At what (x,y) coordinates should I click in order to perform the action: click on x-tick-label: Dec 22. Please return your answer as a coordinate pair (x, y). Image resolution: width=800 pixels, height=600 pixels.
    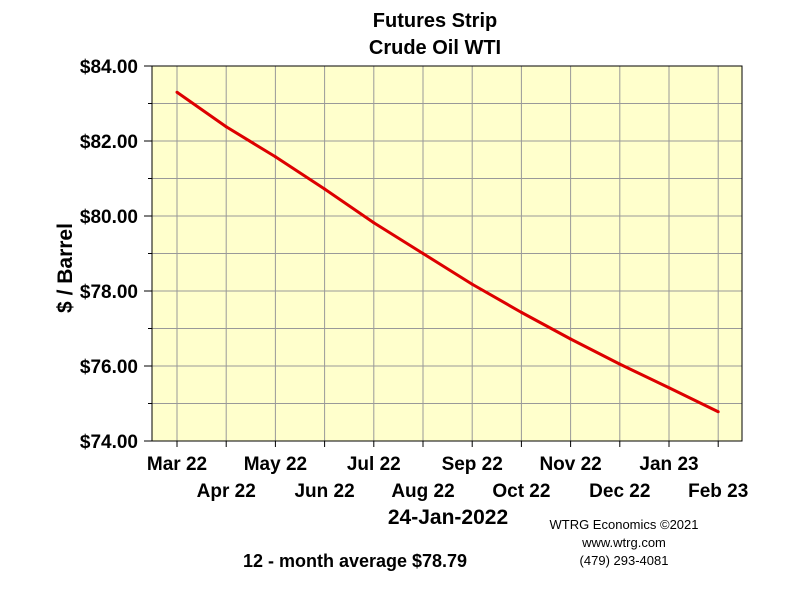
    Looking at the image, I should click on (619, 491).